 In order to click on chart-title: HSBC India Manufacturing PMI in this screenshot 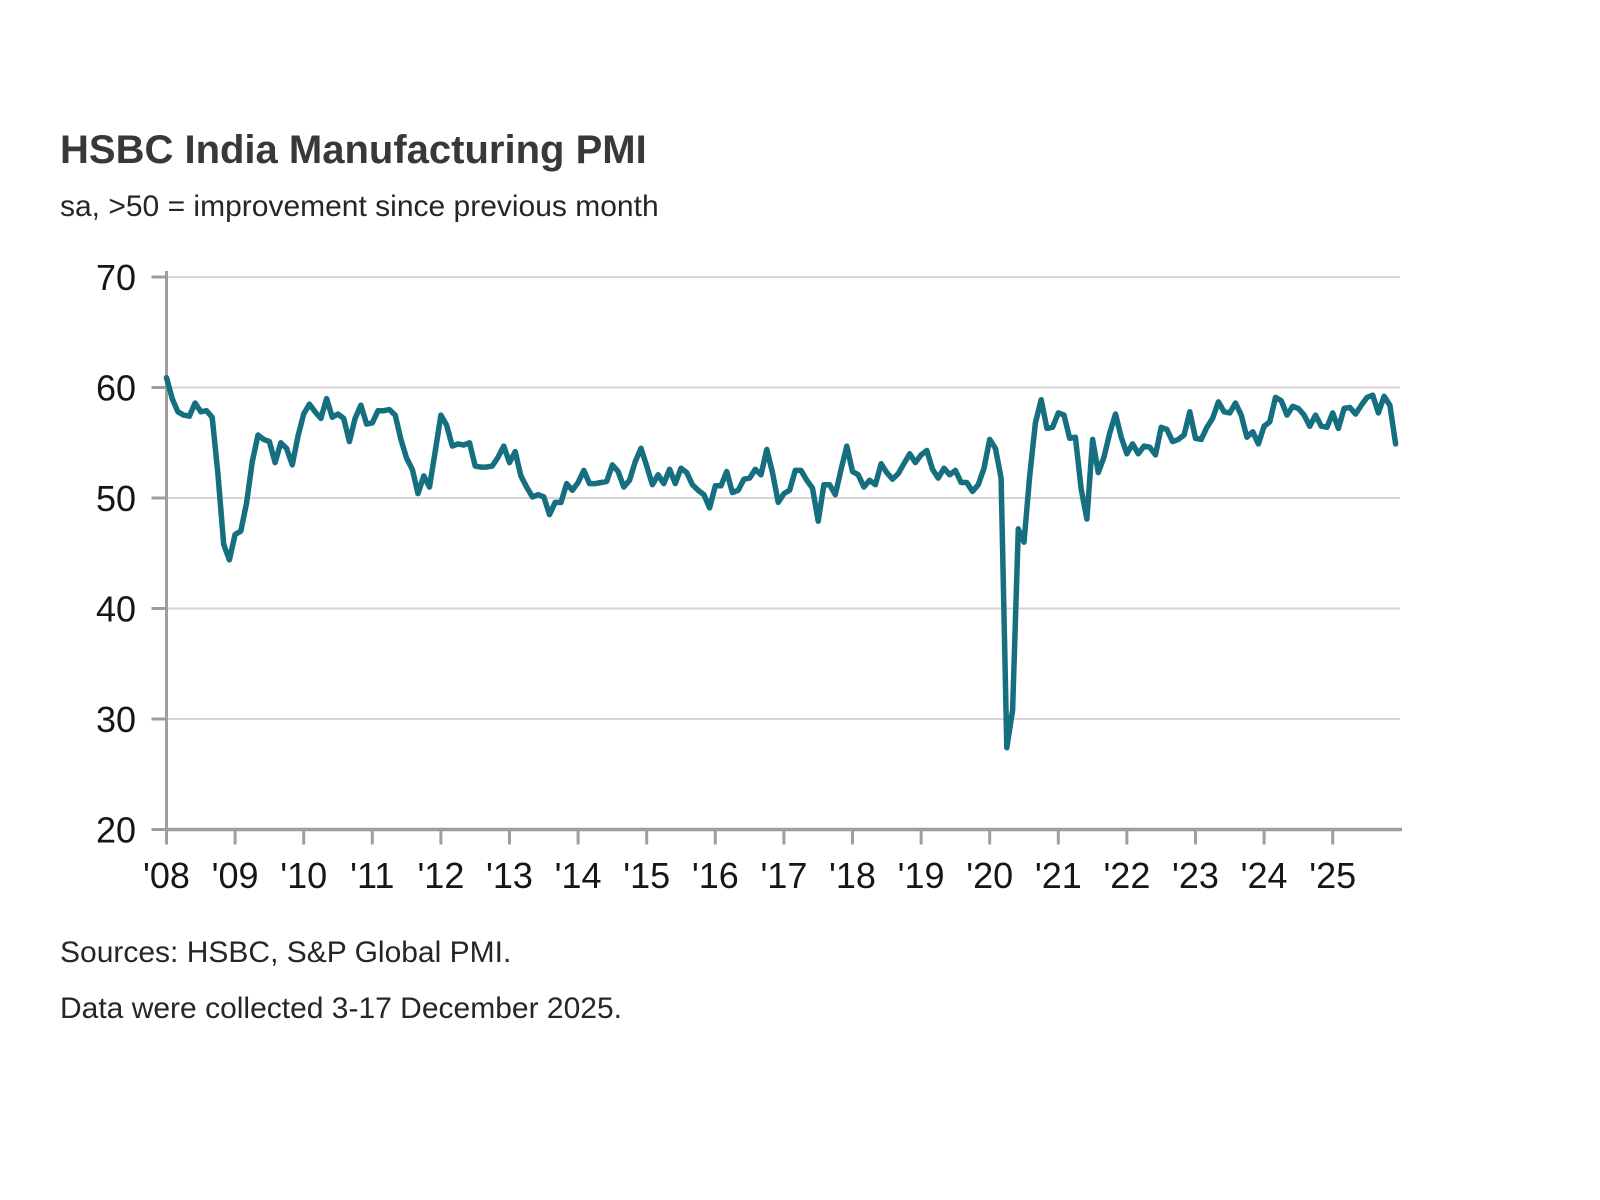, I will do `click(353, 150)`.